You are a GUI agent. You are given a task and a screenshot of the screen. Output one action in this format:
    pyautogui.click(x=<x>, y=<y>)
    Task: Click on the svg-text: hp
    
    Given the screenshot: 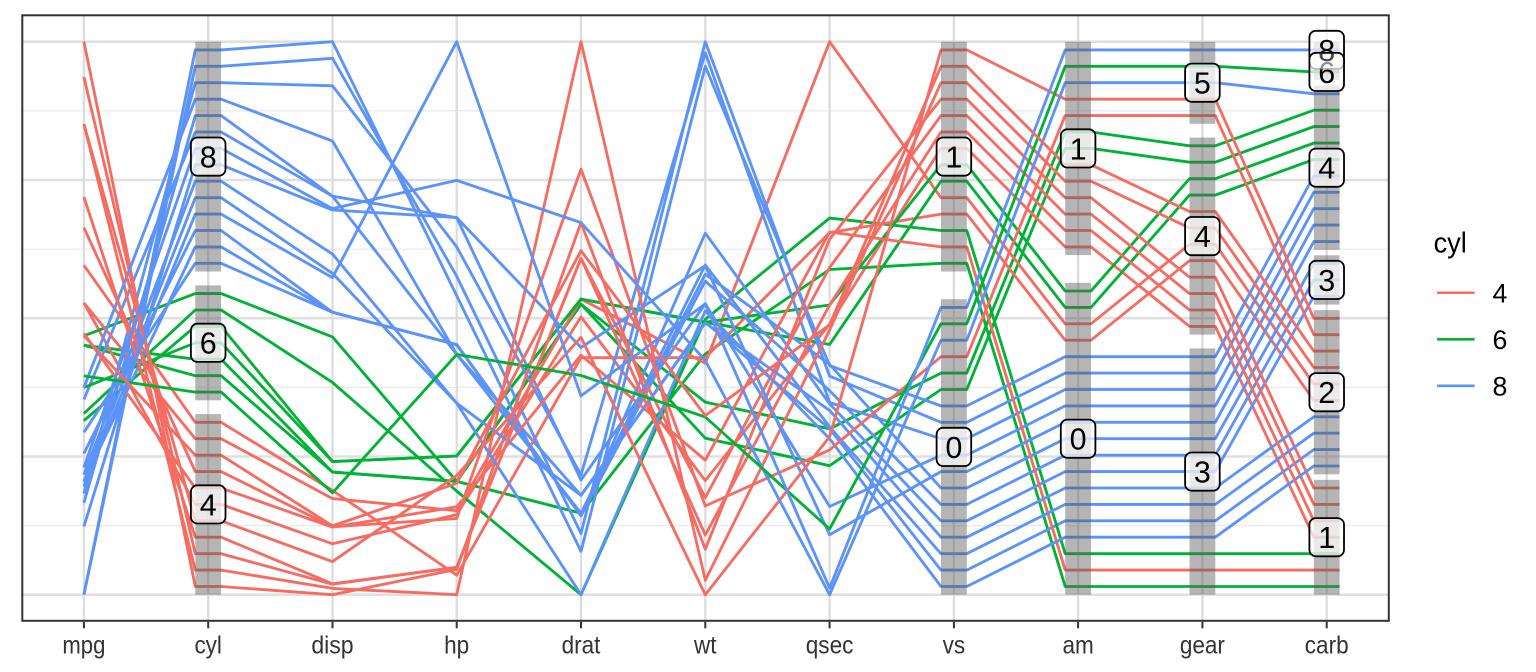 What is the action you would take?
    pyautogui.click(x=456, y=645)
    